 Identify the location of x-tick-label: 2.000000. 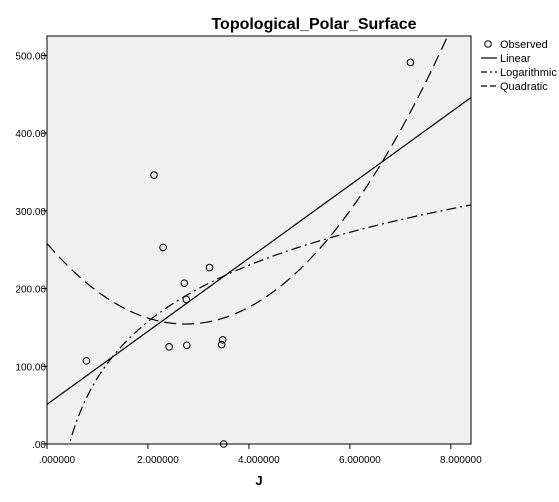
(158, 460).